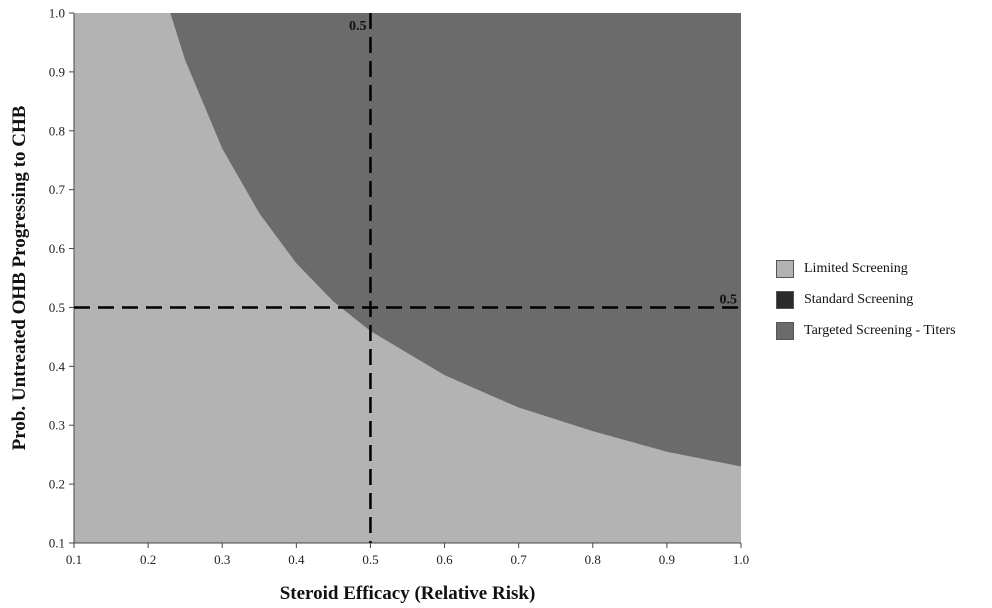 Image resolution: width=992 pixels, height=608 pixels. I want to click on x-tick-label: 0.2, so click(148, 559).